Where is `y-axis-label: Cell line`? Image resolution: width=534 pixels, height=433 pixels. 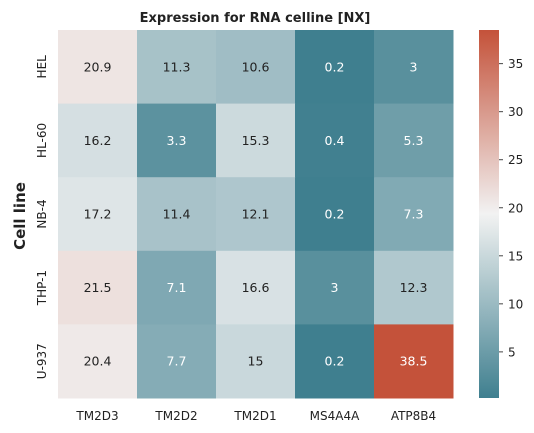
y-axis-label: Cell line is located at coordinates (20, 216).